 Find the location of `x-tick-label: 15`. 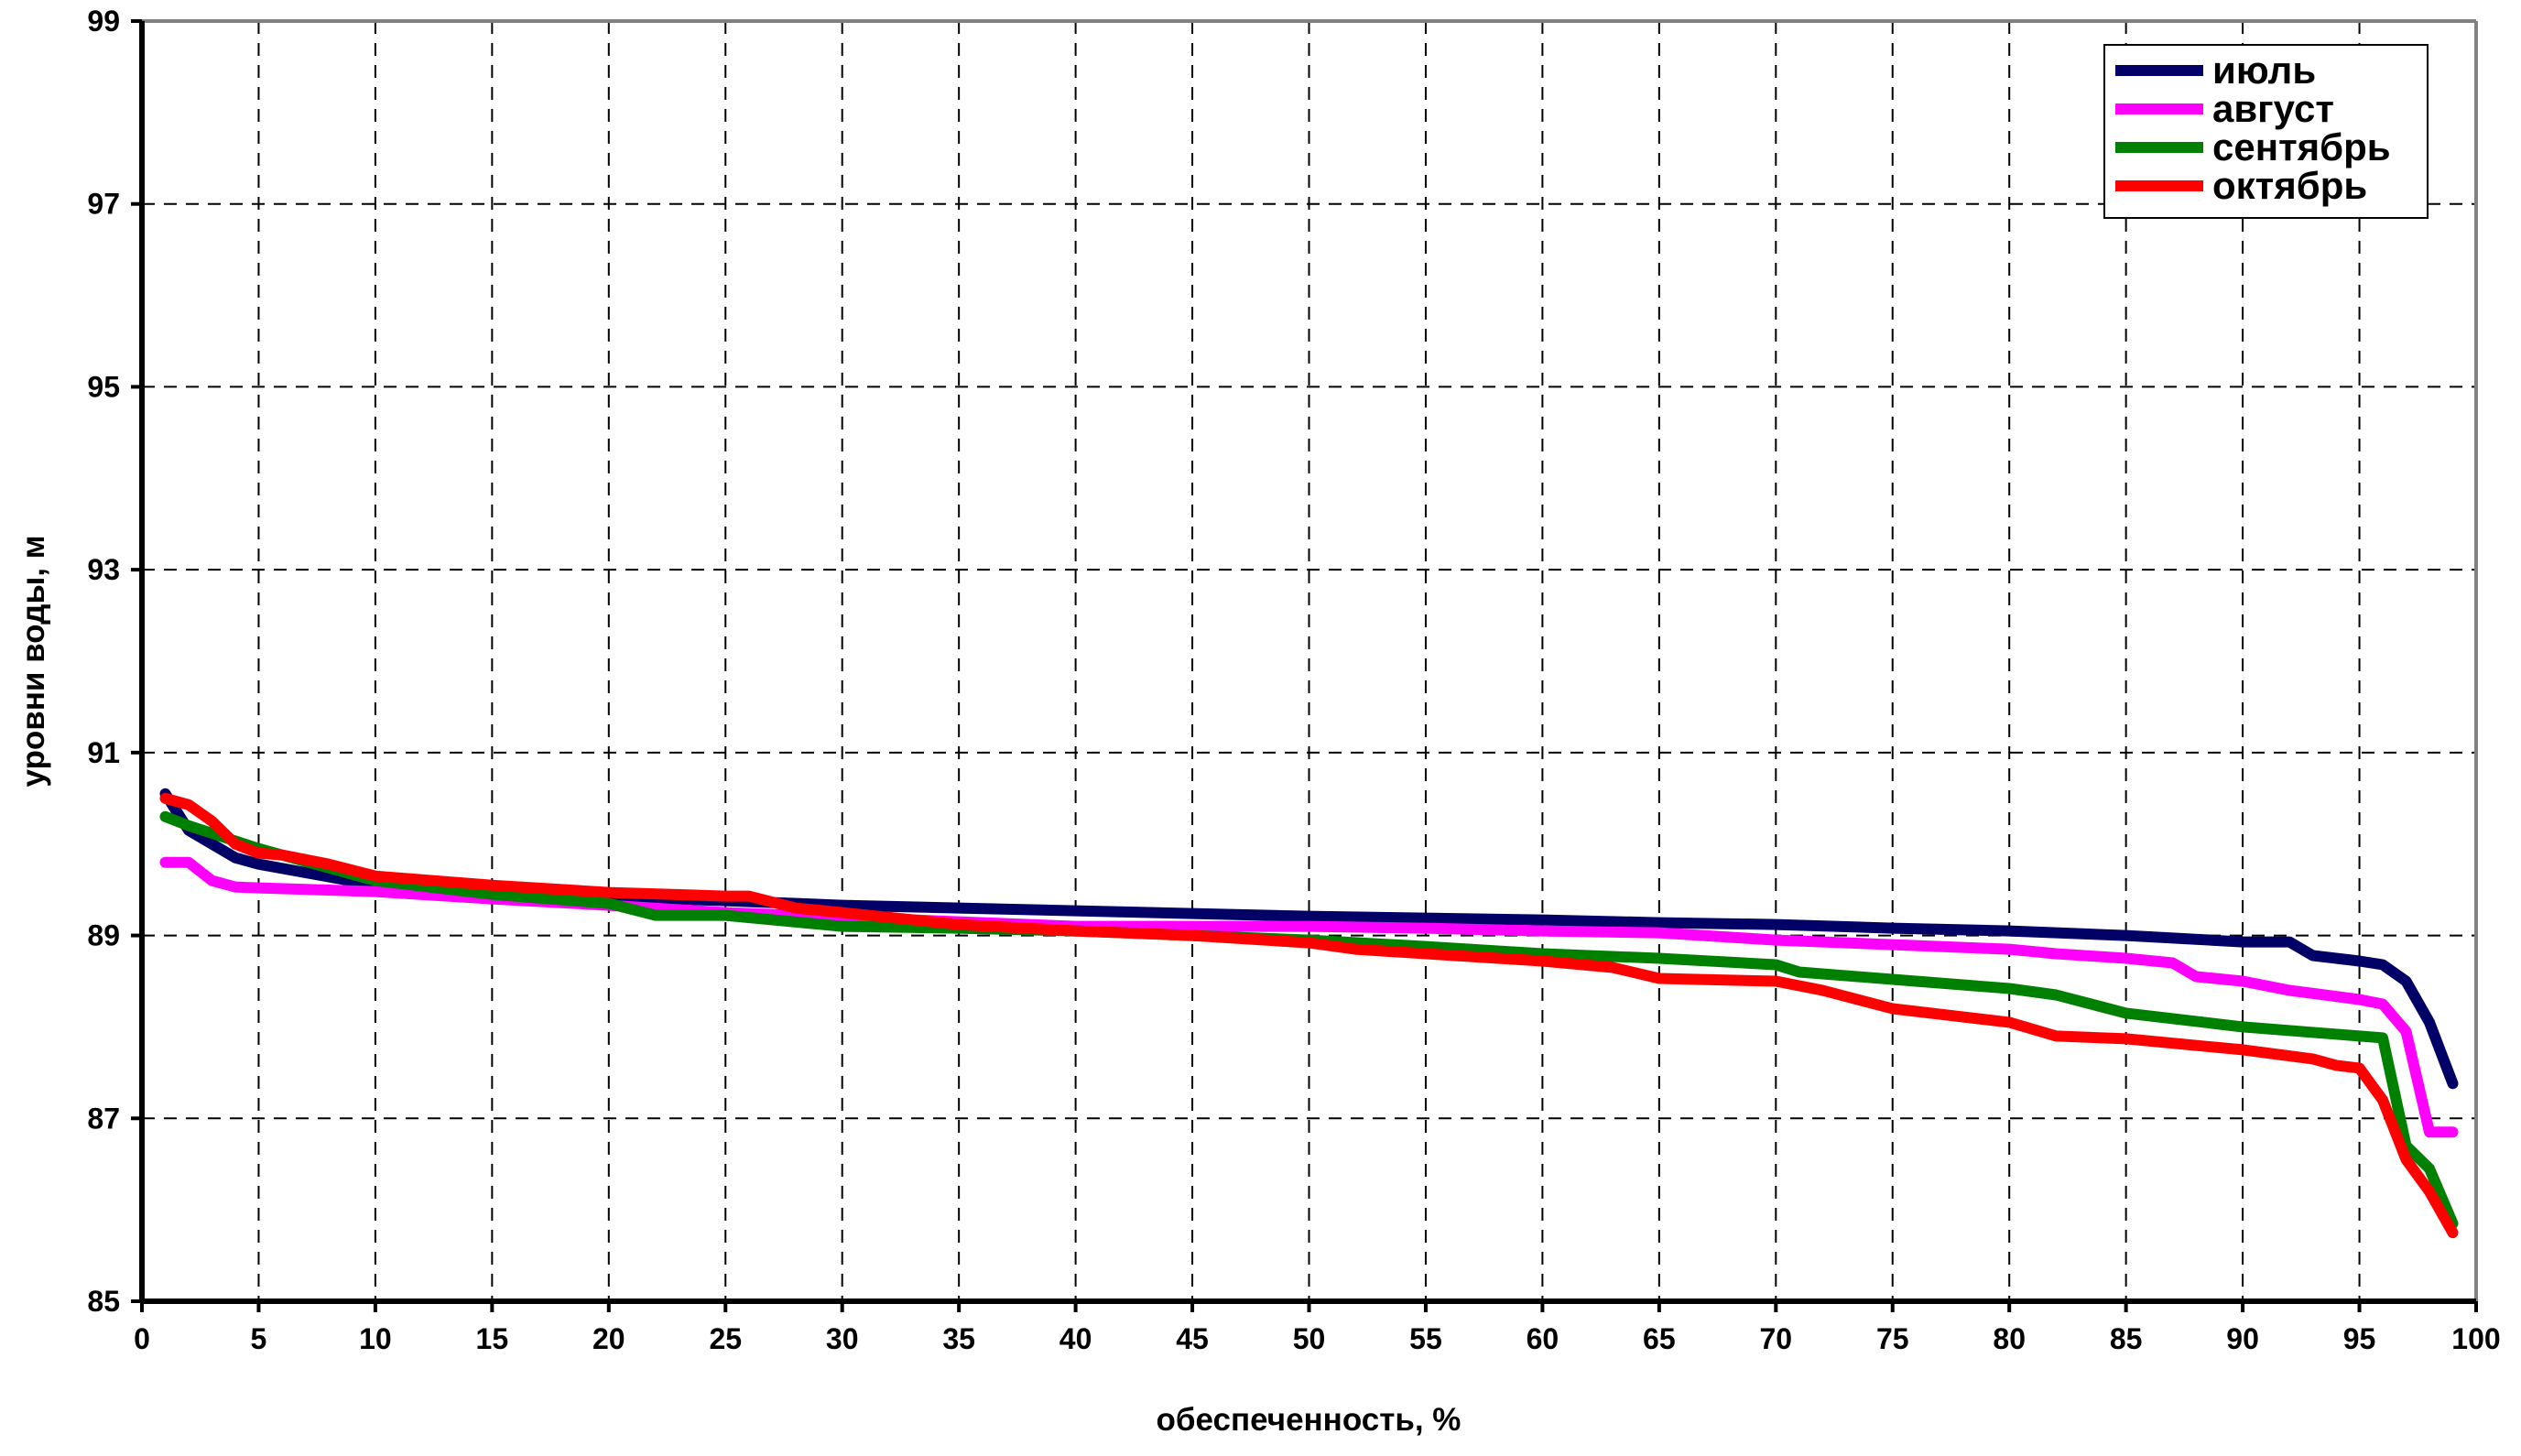

x-tick-label: 15 is located at coordinates (492, 1338).